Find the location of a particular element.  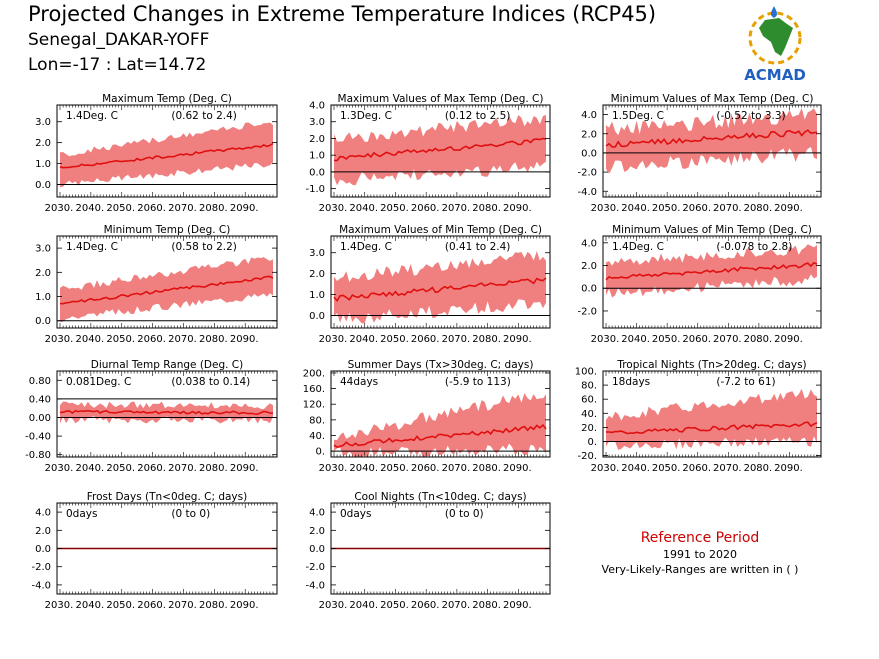

y-tick-label: 160. is located at coordinates (314, 389).